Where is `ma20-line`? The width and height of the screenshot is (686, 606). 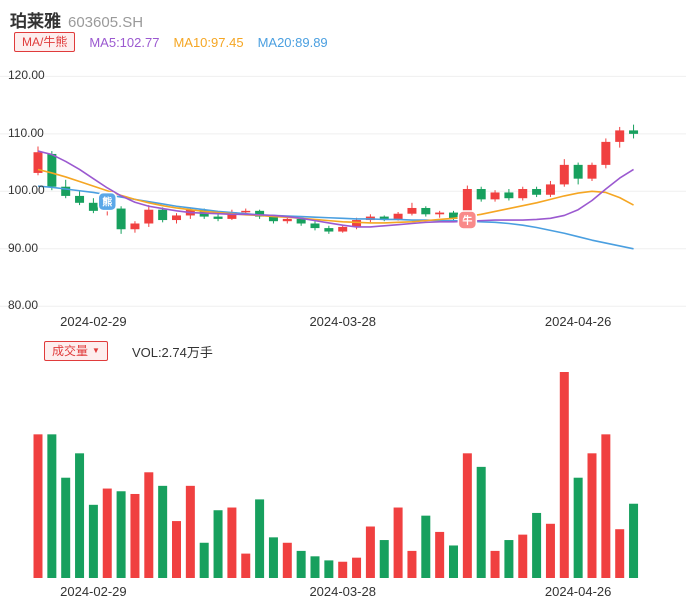 ma20-line is located at coordinates (335, 217).